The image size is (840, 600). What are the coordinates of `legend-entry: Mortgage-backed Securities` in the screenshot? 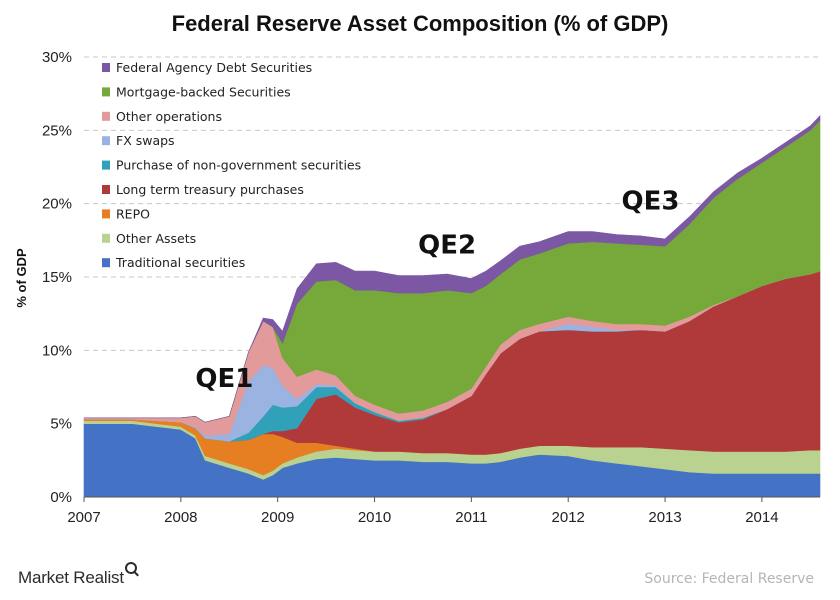 It's located at (203, 91).